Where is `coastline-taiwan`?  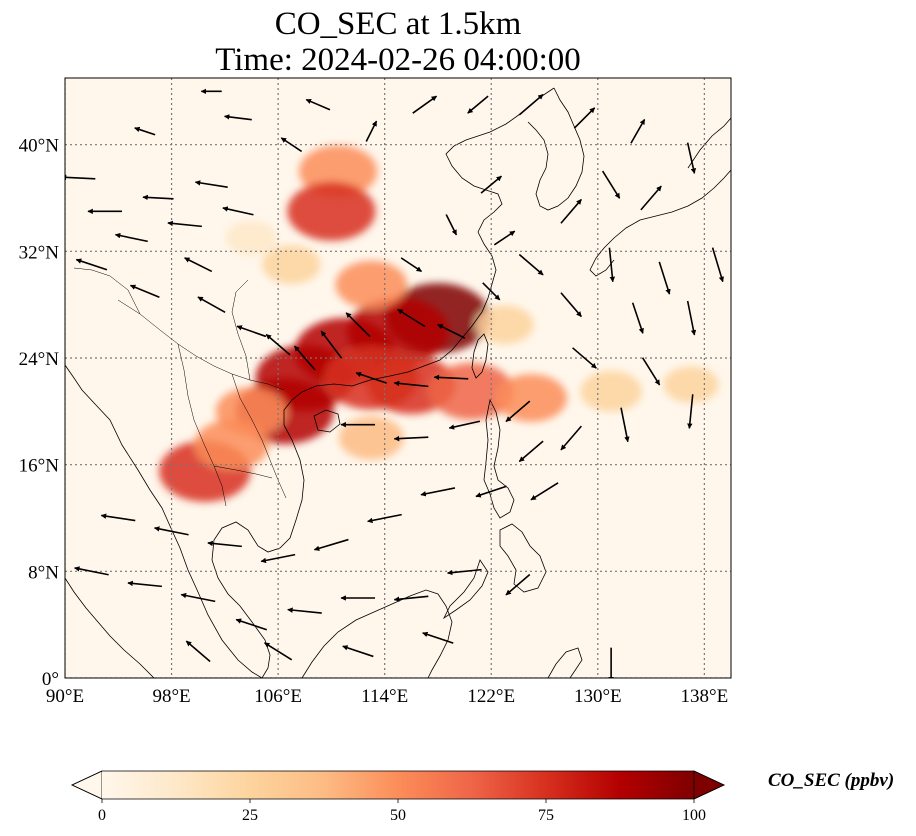
coastline-taiwan is located at coordinates (480, 356).